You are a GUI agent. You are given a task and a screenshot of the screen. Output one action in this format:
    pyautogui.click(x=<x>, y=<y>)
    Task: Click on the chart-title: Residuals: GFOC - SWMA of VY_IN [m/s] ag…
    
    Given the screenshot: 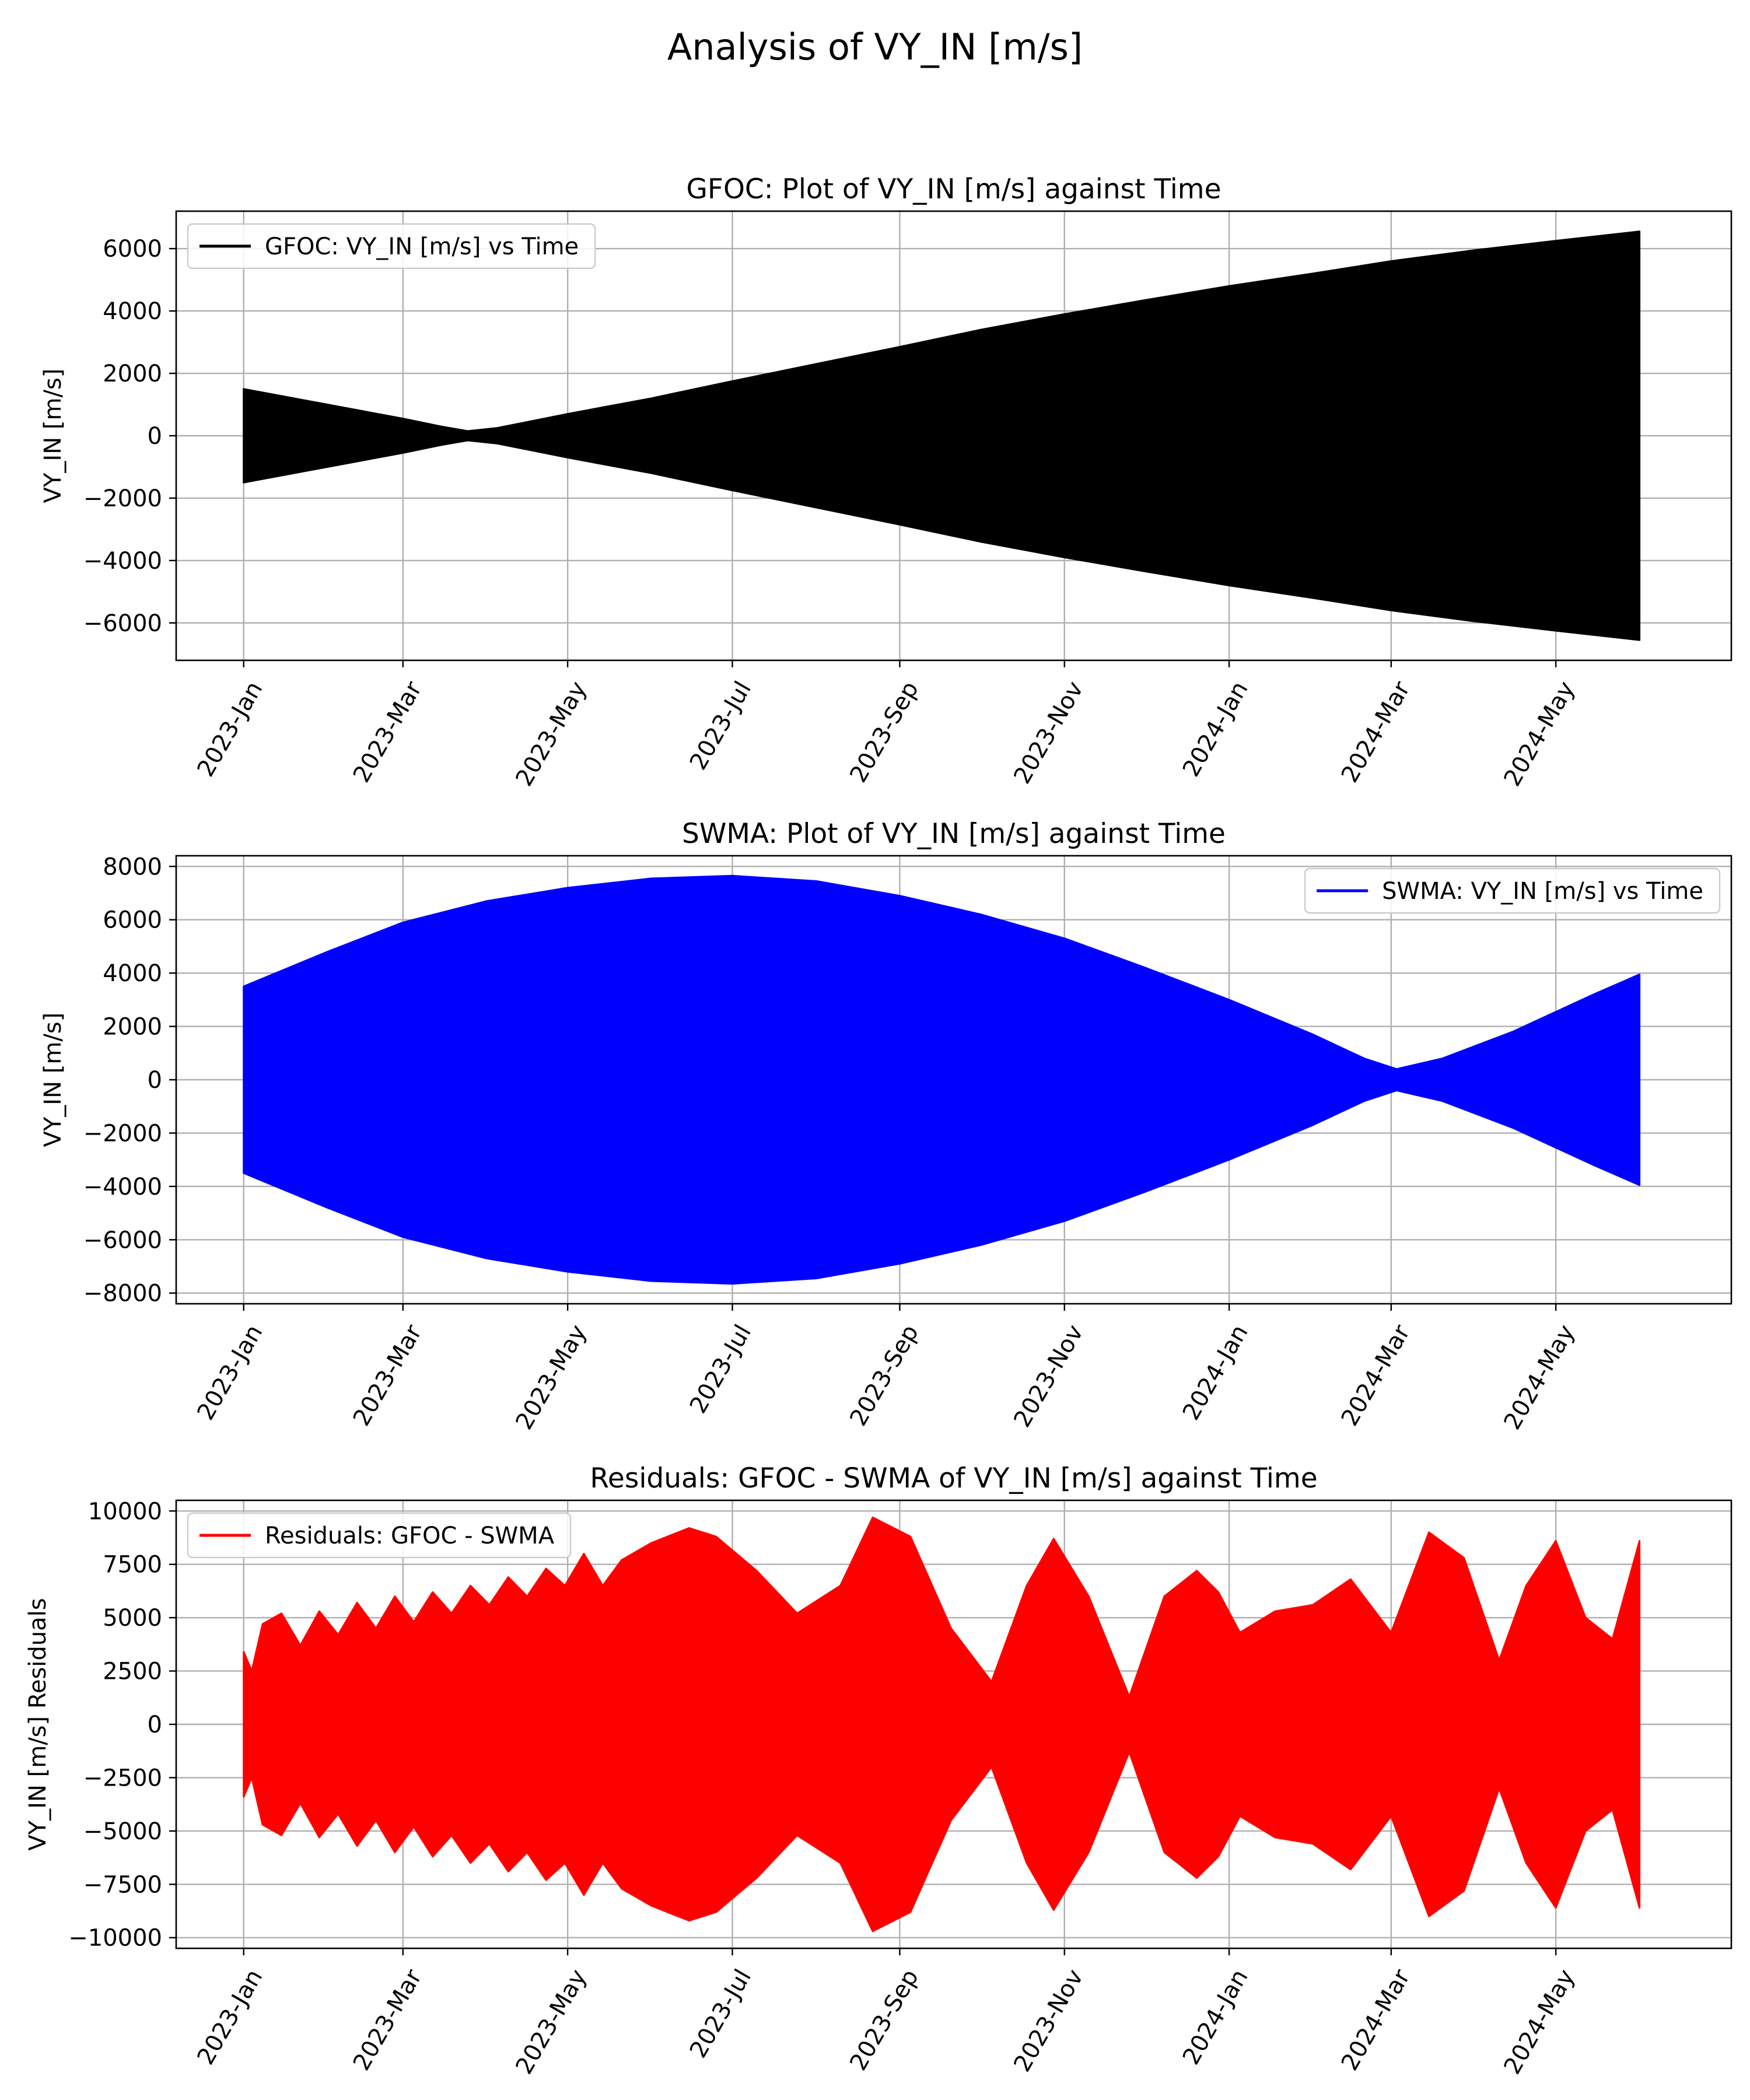 What is the action you would take?
    pyautogui.click(x=953, y=1478)
    